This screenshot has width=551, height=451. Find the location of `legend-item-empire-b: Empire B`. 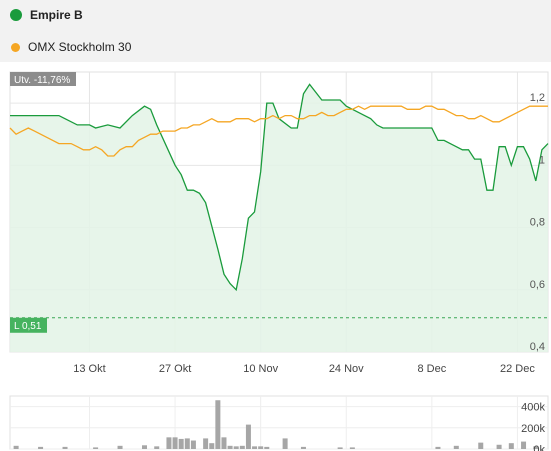

legend-item-empire-b: Empire B is located at coordinates (46, 15).